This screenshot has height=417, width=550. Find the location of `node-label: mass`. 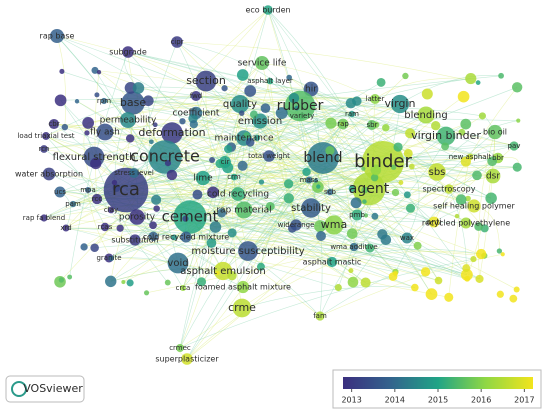

node-label: mass is located at coordinates (309, 180).